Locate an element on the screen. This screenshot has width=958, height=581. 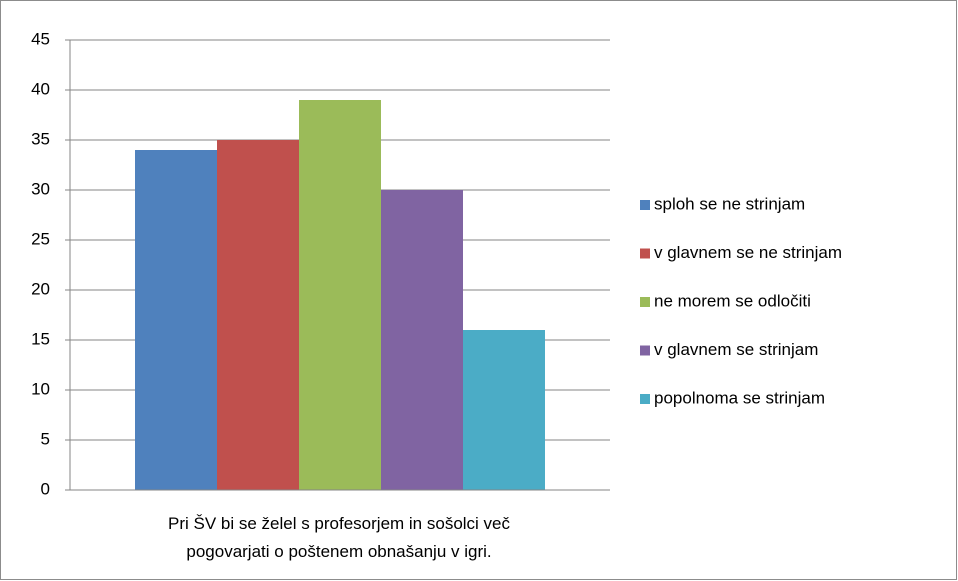
legend-label: ne morem se odločiti is located at coordinates (732, 300).